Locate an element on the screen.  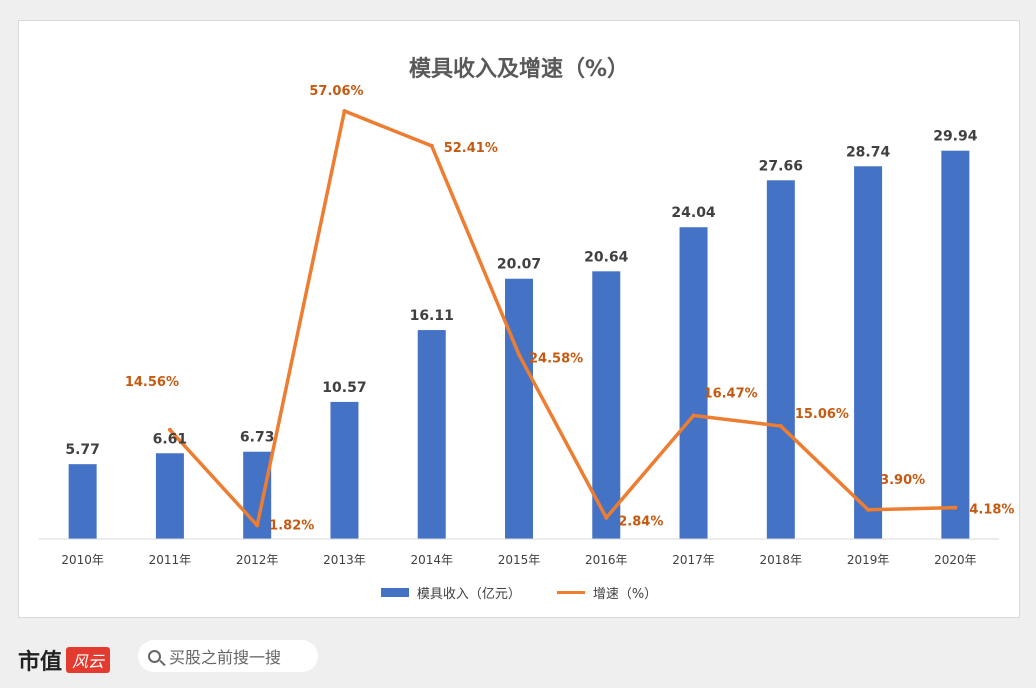
bar-label-2020年: 29.94 is located at coordinates (955, 137).